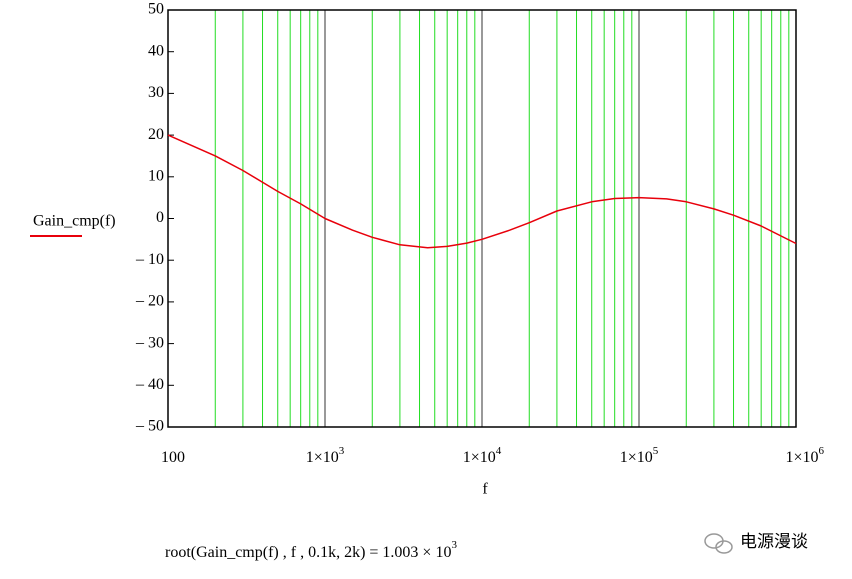 This screenshot has height=579, width=852. I want to click on x-tick-exponent: 6, so click(822, 451).